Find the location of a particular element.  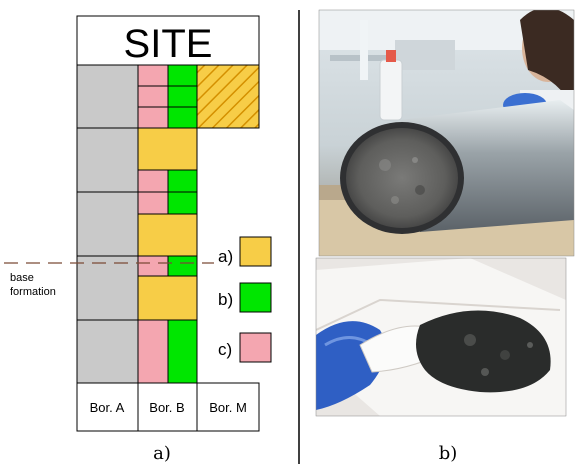

base-formation-label-line-1: base is located at coordinates (22, 278).